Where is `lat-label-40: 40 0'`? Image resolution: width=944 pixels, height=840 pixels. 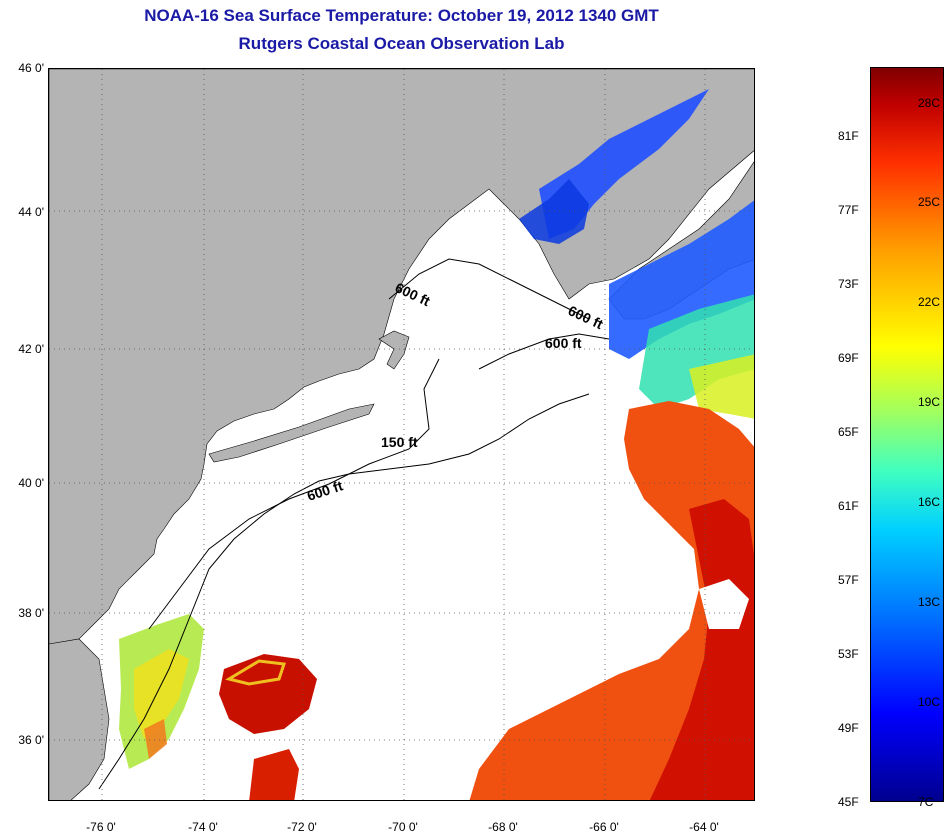
lat-label-40: 40 0' is located at coordinates (31, 483).